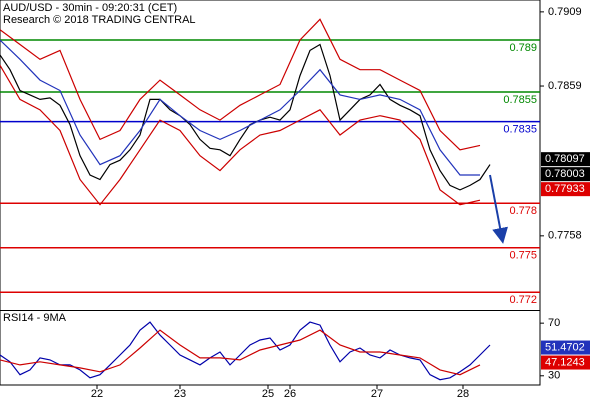 The image size is (590, 400). What do you see at coordinates (520, 100) in the screenshot?
I see `level-label: 0.7855` at bounding box center [520, 100].